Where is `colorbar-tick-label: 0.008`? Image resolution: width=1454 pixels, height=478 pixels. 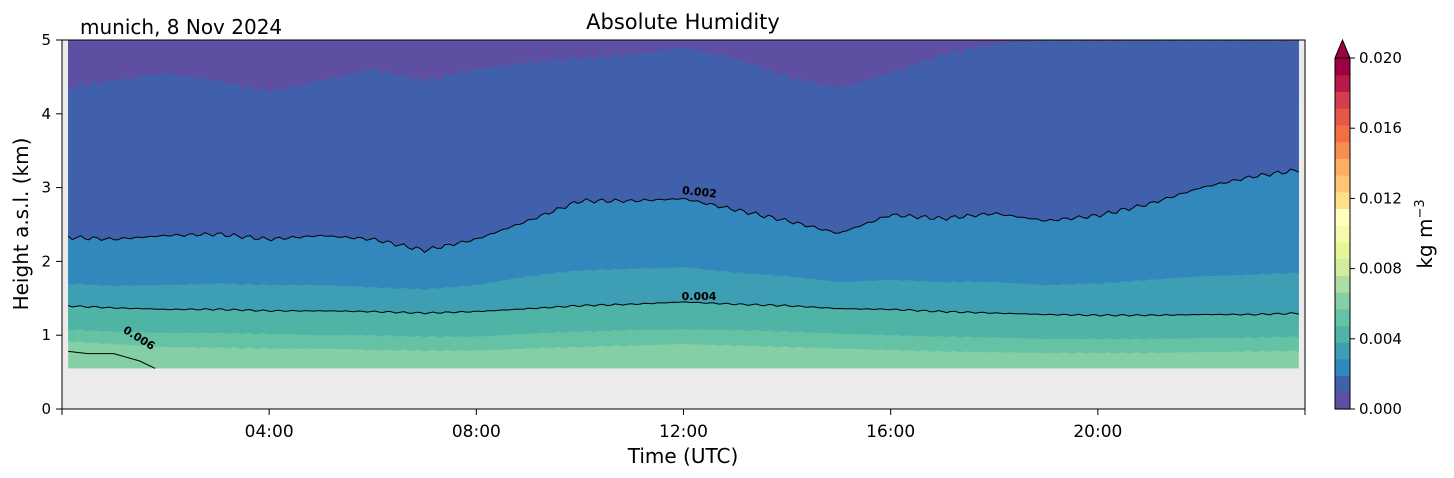 colorbar-tick-label: 0.008 is located at coordinates (1380, 269).